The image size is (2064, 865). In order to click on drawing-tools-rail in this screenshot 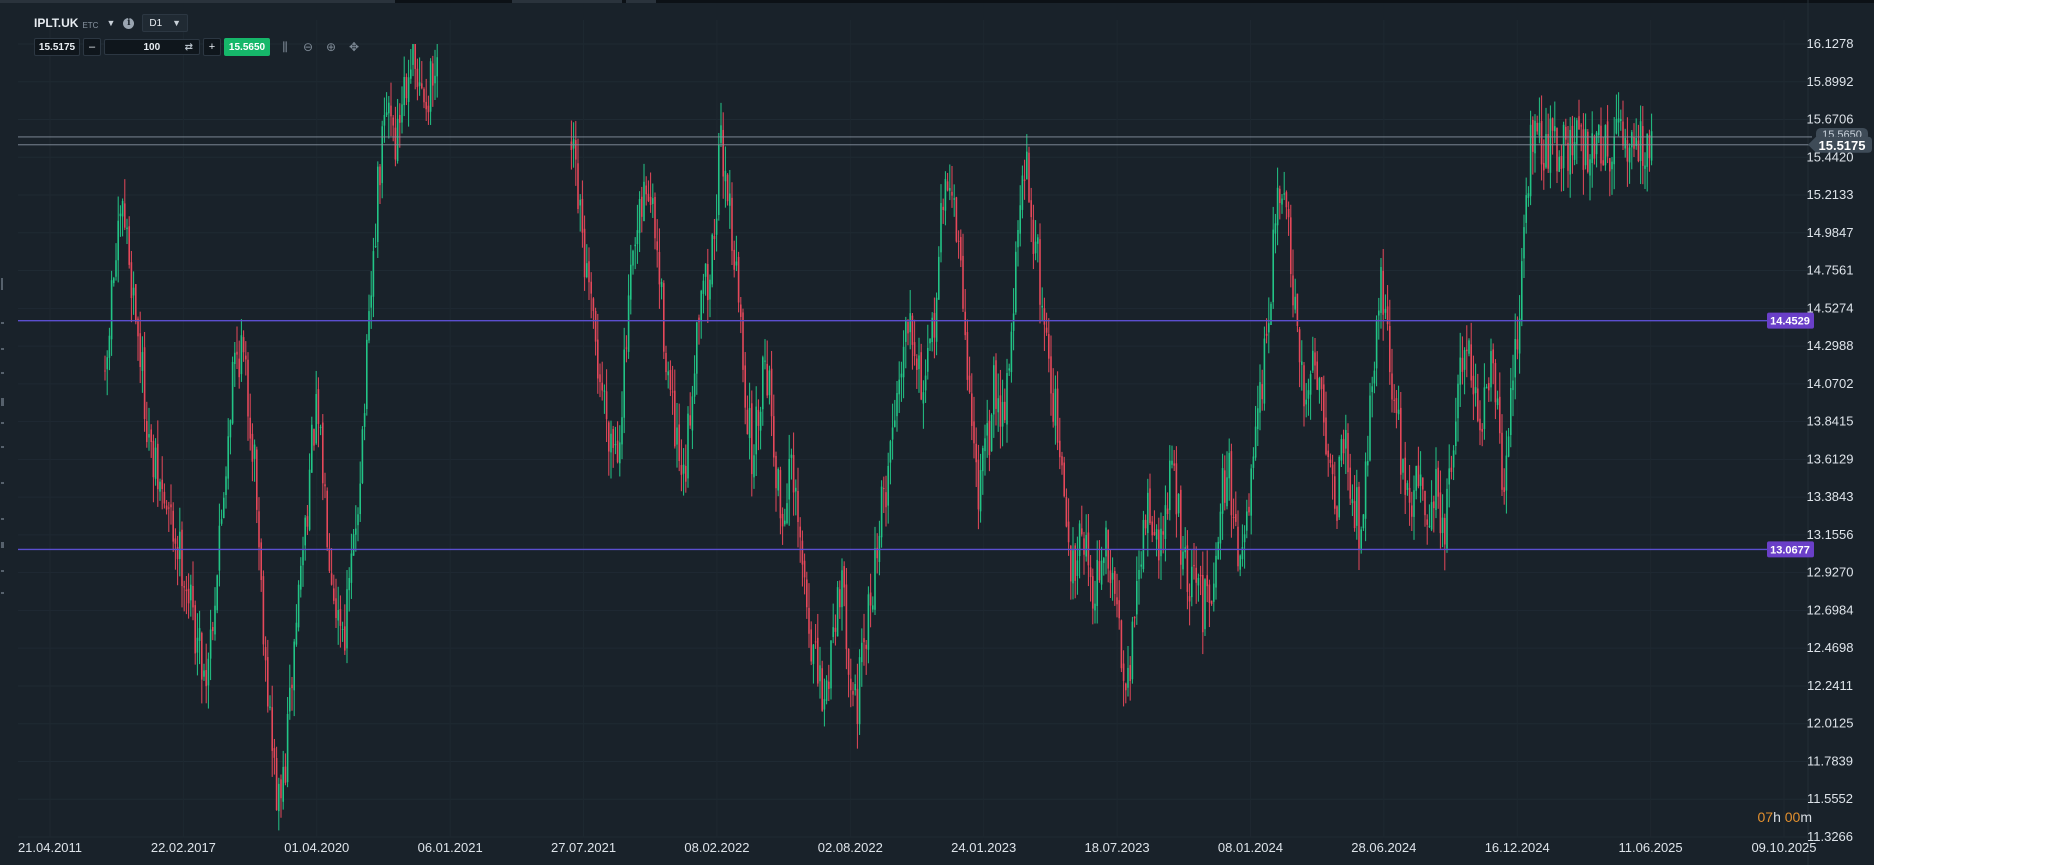, I will do `click(4, 440)`.